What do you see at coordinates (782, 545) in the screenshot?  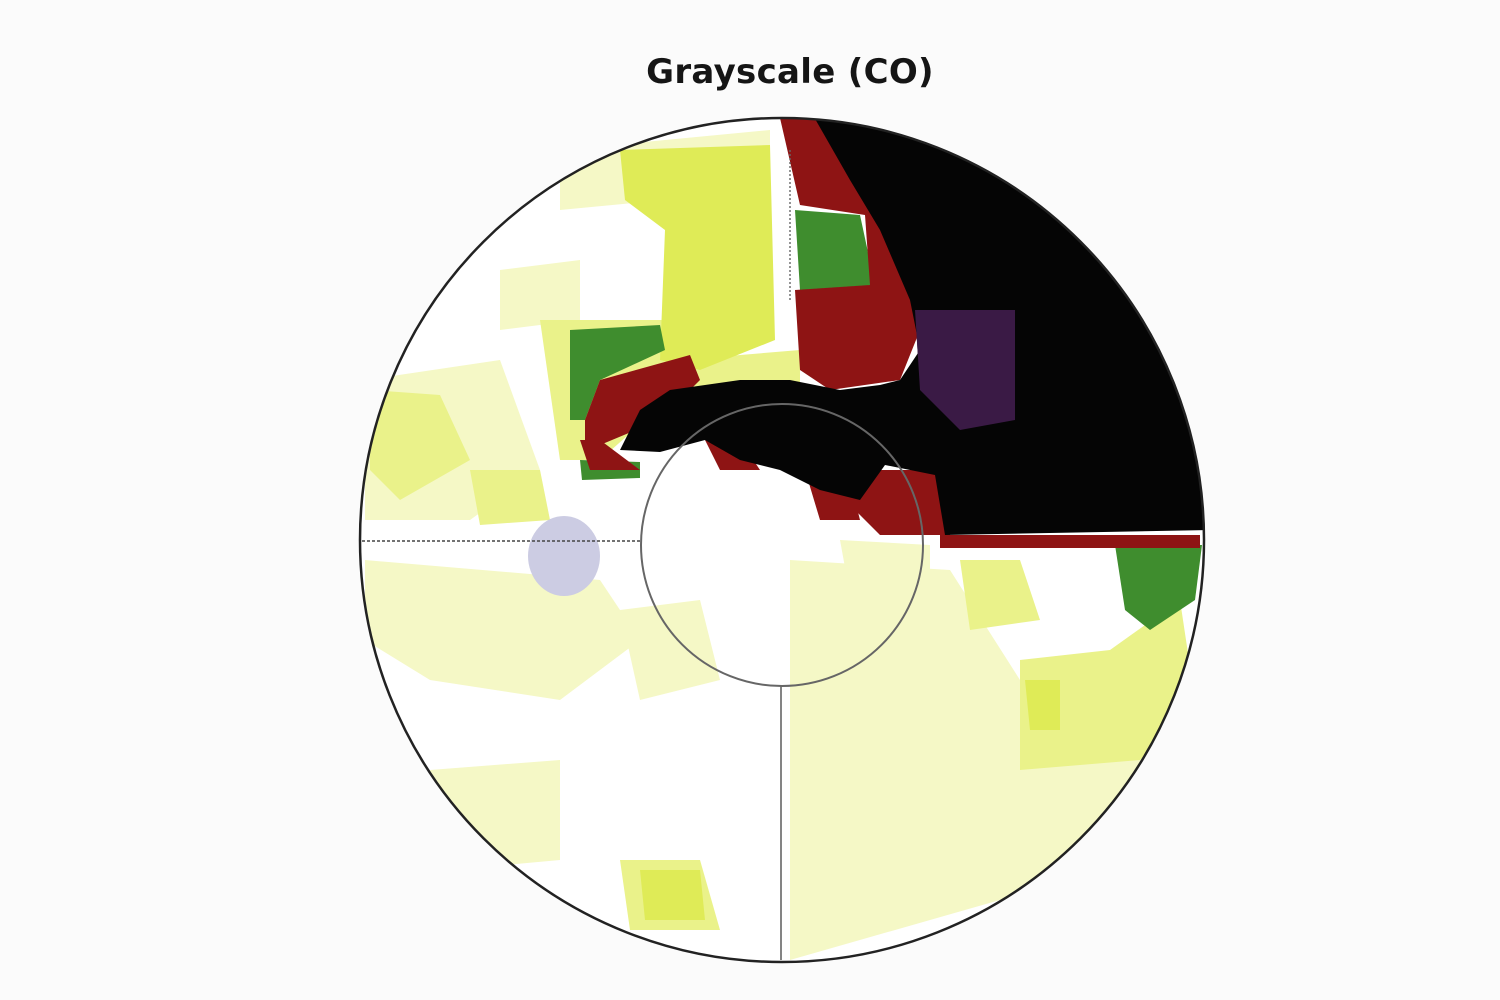 I see `central-ring` at bounding box center [782, 545].